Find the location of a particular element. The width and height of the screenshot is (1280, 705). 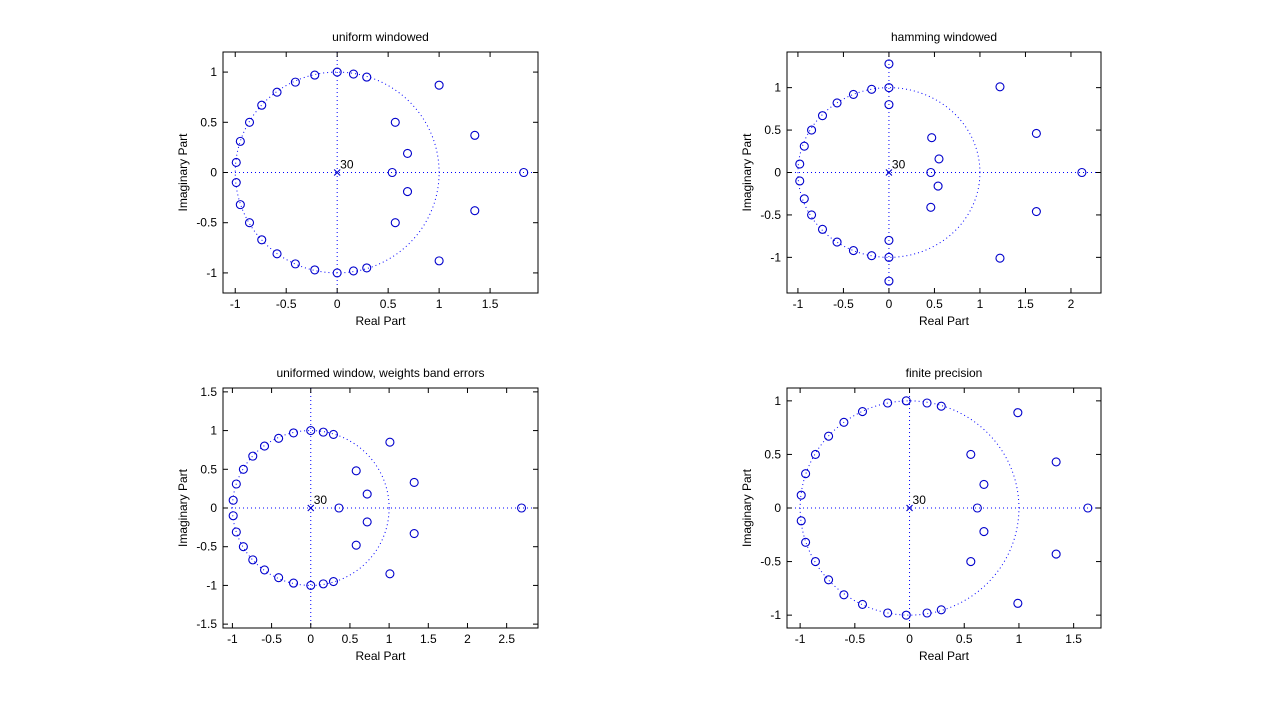

x-tick-label: -1 is located at coordinates (232, 639).